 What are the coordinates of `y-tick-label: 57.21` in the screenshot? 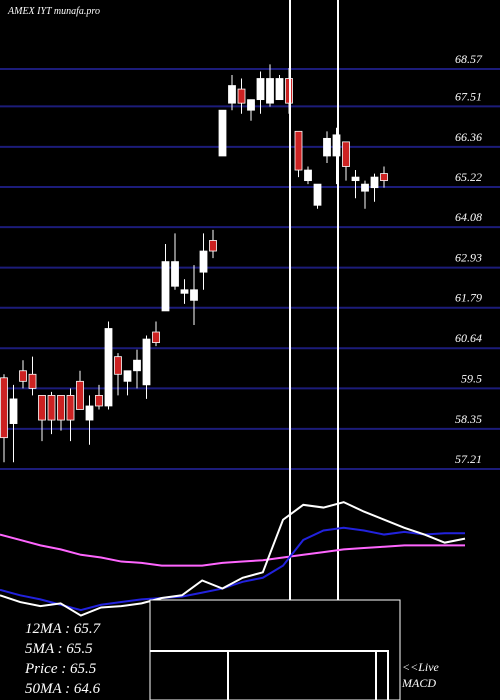 It's located at (468, 459).